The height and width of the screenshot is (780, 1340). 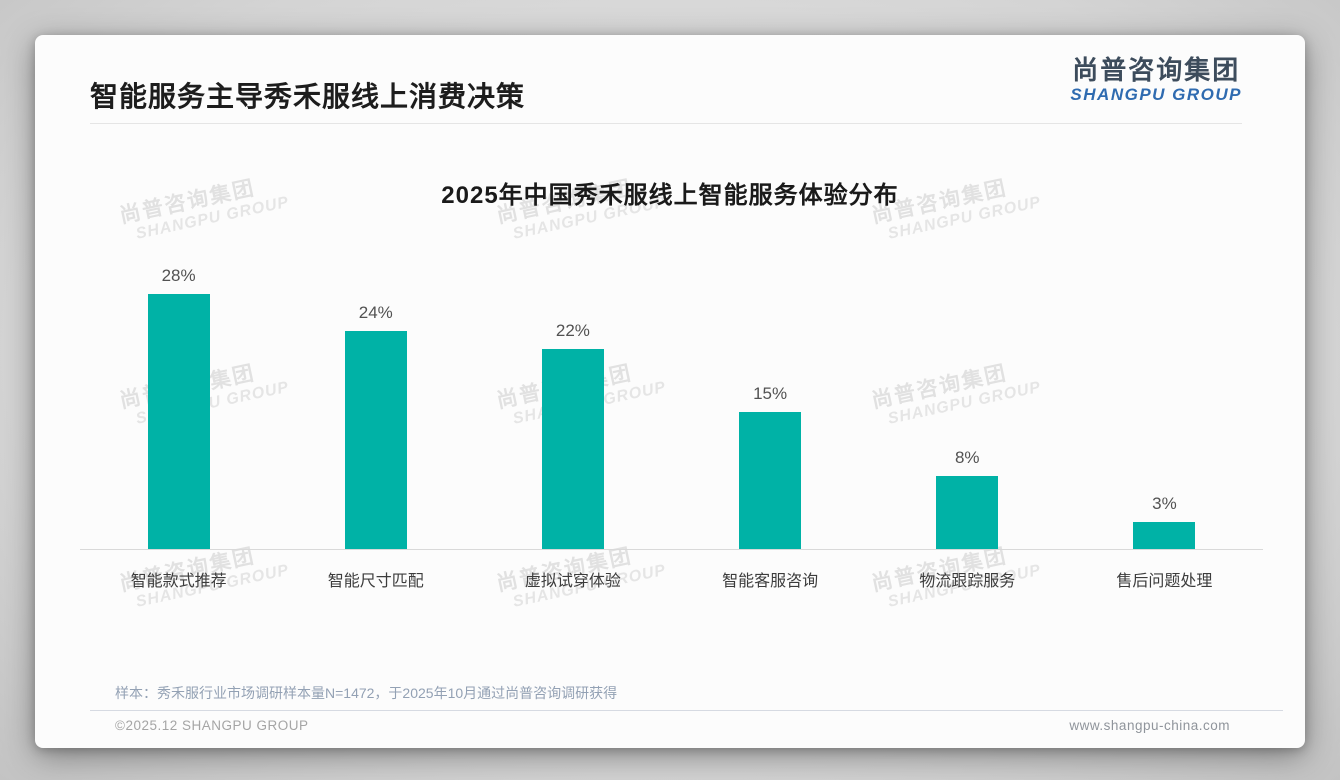 I want to click on footer-copyright: ©2025.12 SHANGPU GROUP, so click(x=212, y=725).